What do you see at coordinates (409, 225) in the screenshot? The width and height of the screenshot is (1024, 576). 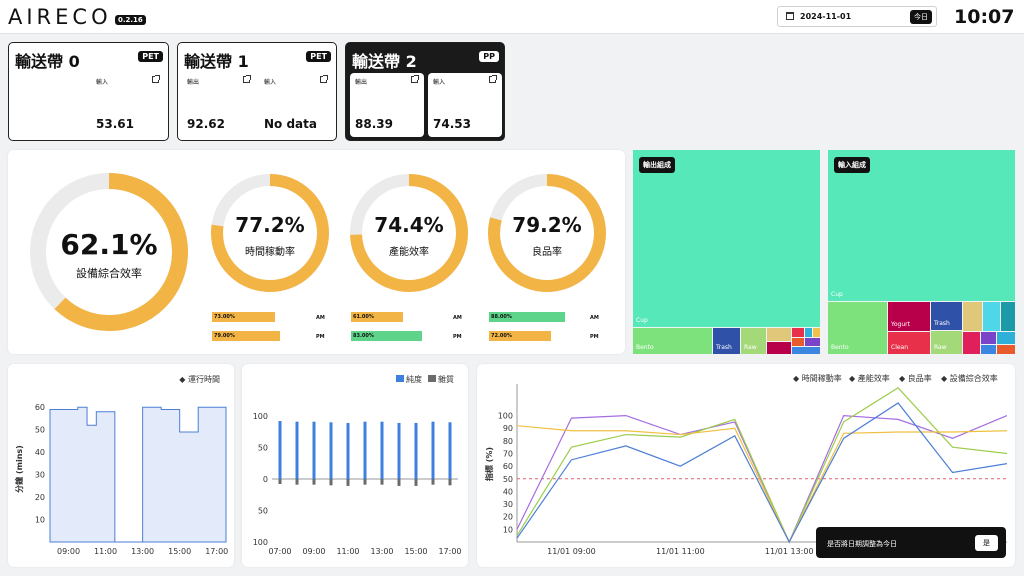 I see `kpi-value: 74.4%` at bounding box center [409, 225].